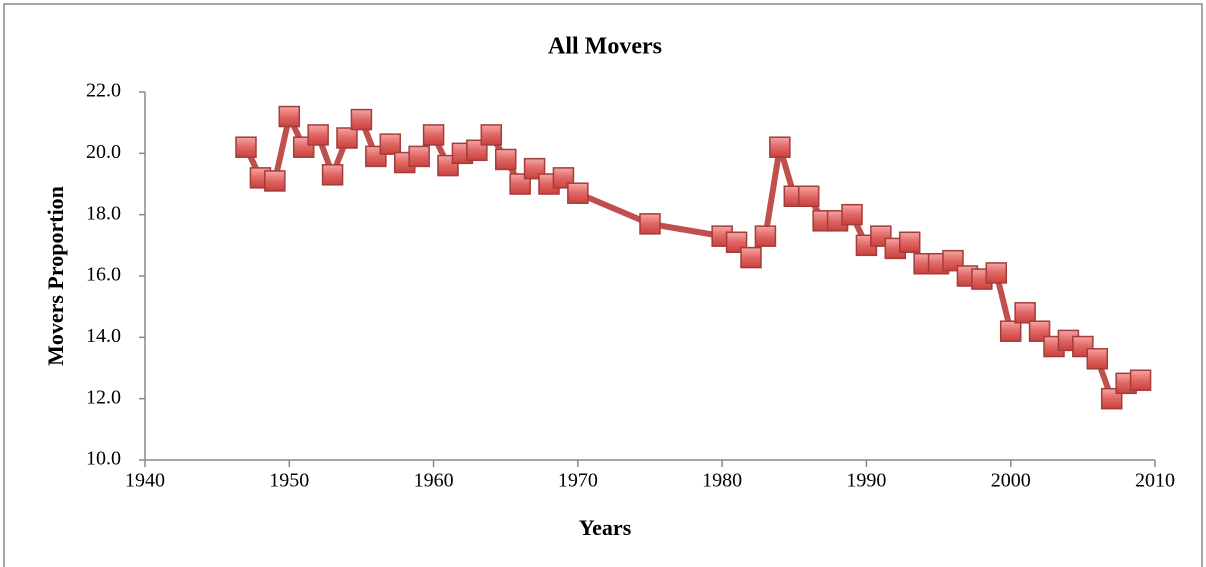 Image resolution: width=1206 pixels, height=567 pixels. What do you see at coordinates (578, 481) in the screenshot?
I see `x-tick-label: 1970` at bounding box center [578, 481].